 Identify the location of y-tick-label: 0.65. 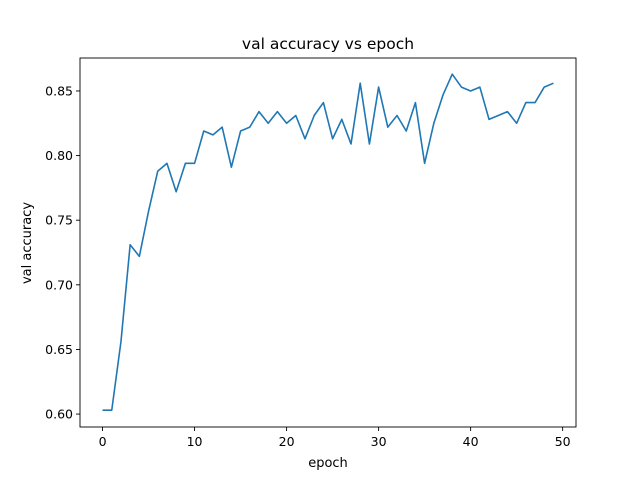
(59, 349).